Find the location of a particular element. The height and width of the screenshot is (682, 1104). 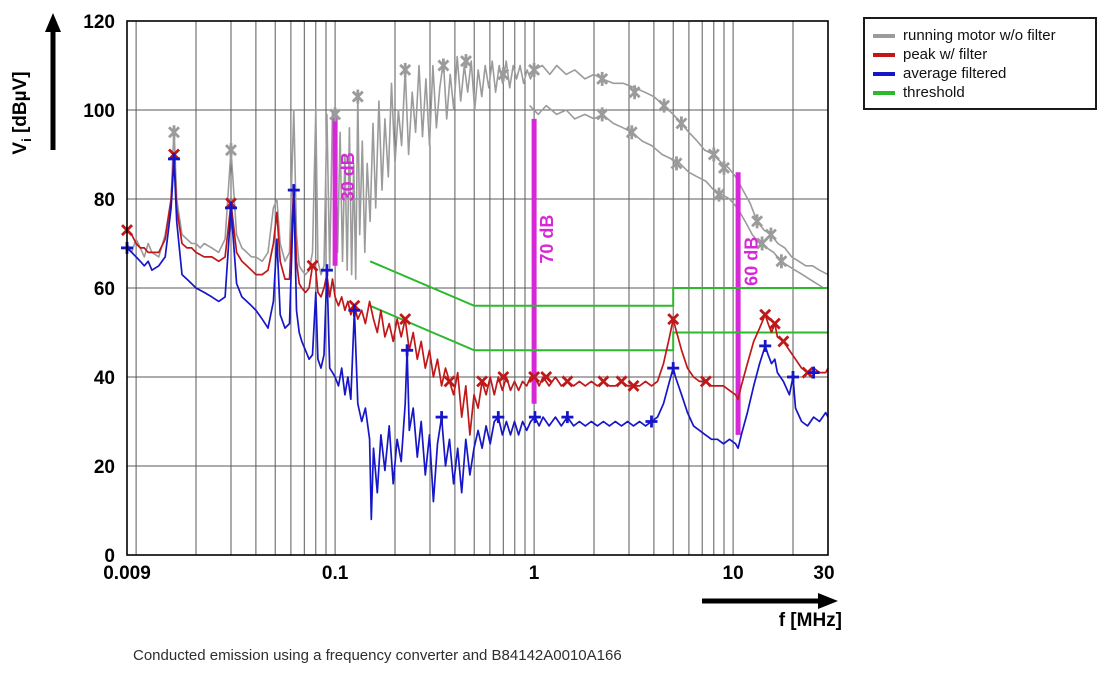

svg-text: 0.1 is located at coordinates (335, 573).